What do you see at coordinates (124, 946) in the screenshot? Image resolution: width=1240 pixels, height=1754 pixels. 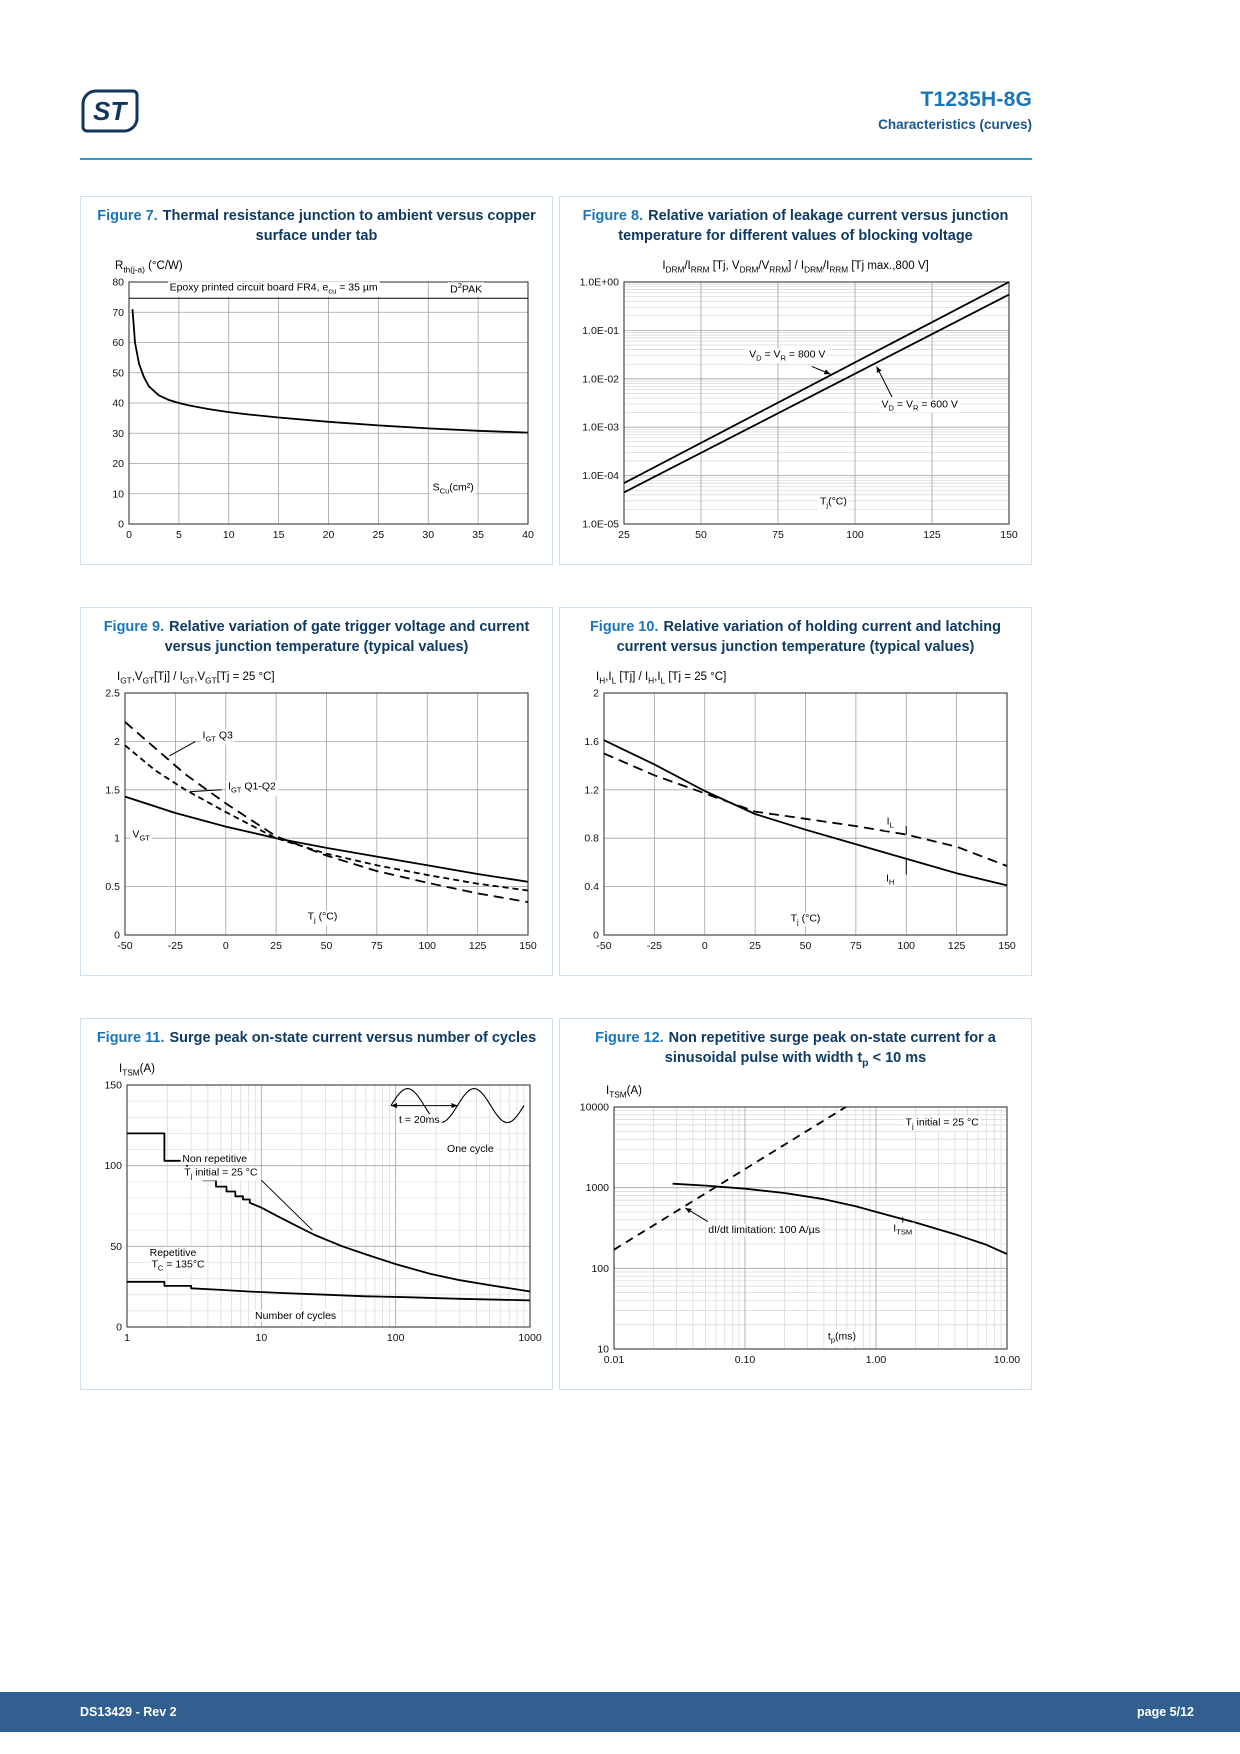 I see `svg-text: -50` at bounding box center [124, 946].